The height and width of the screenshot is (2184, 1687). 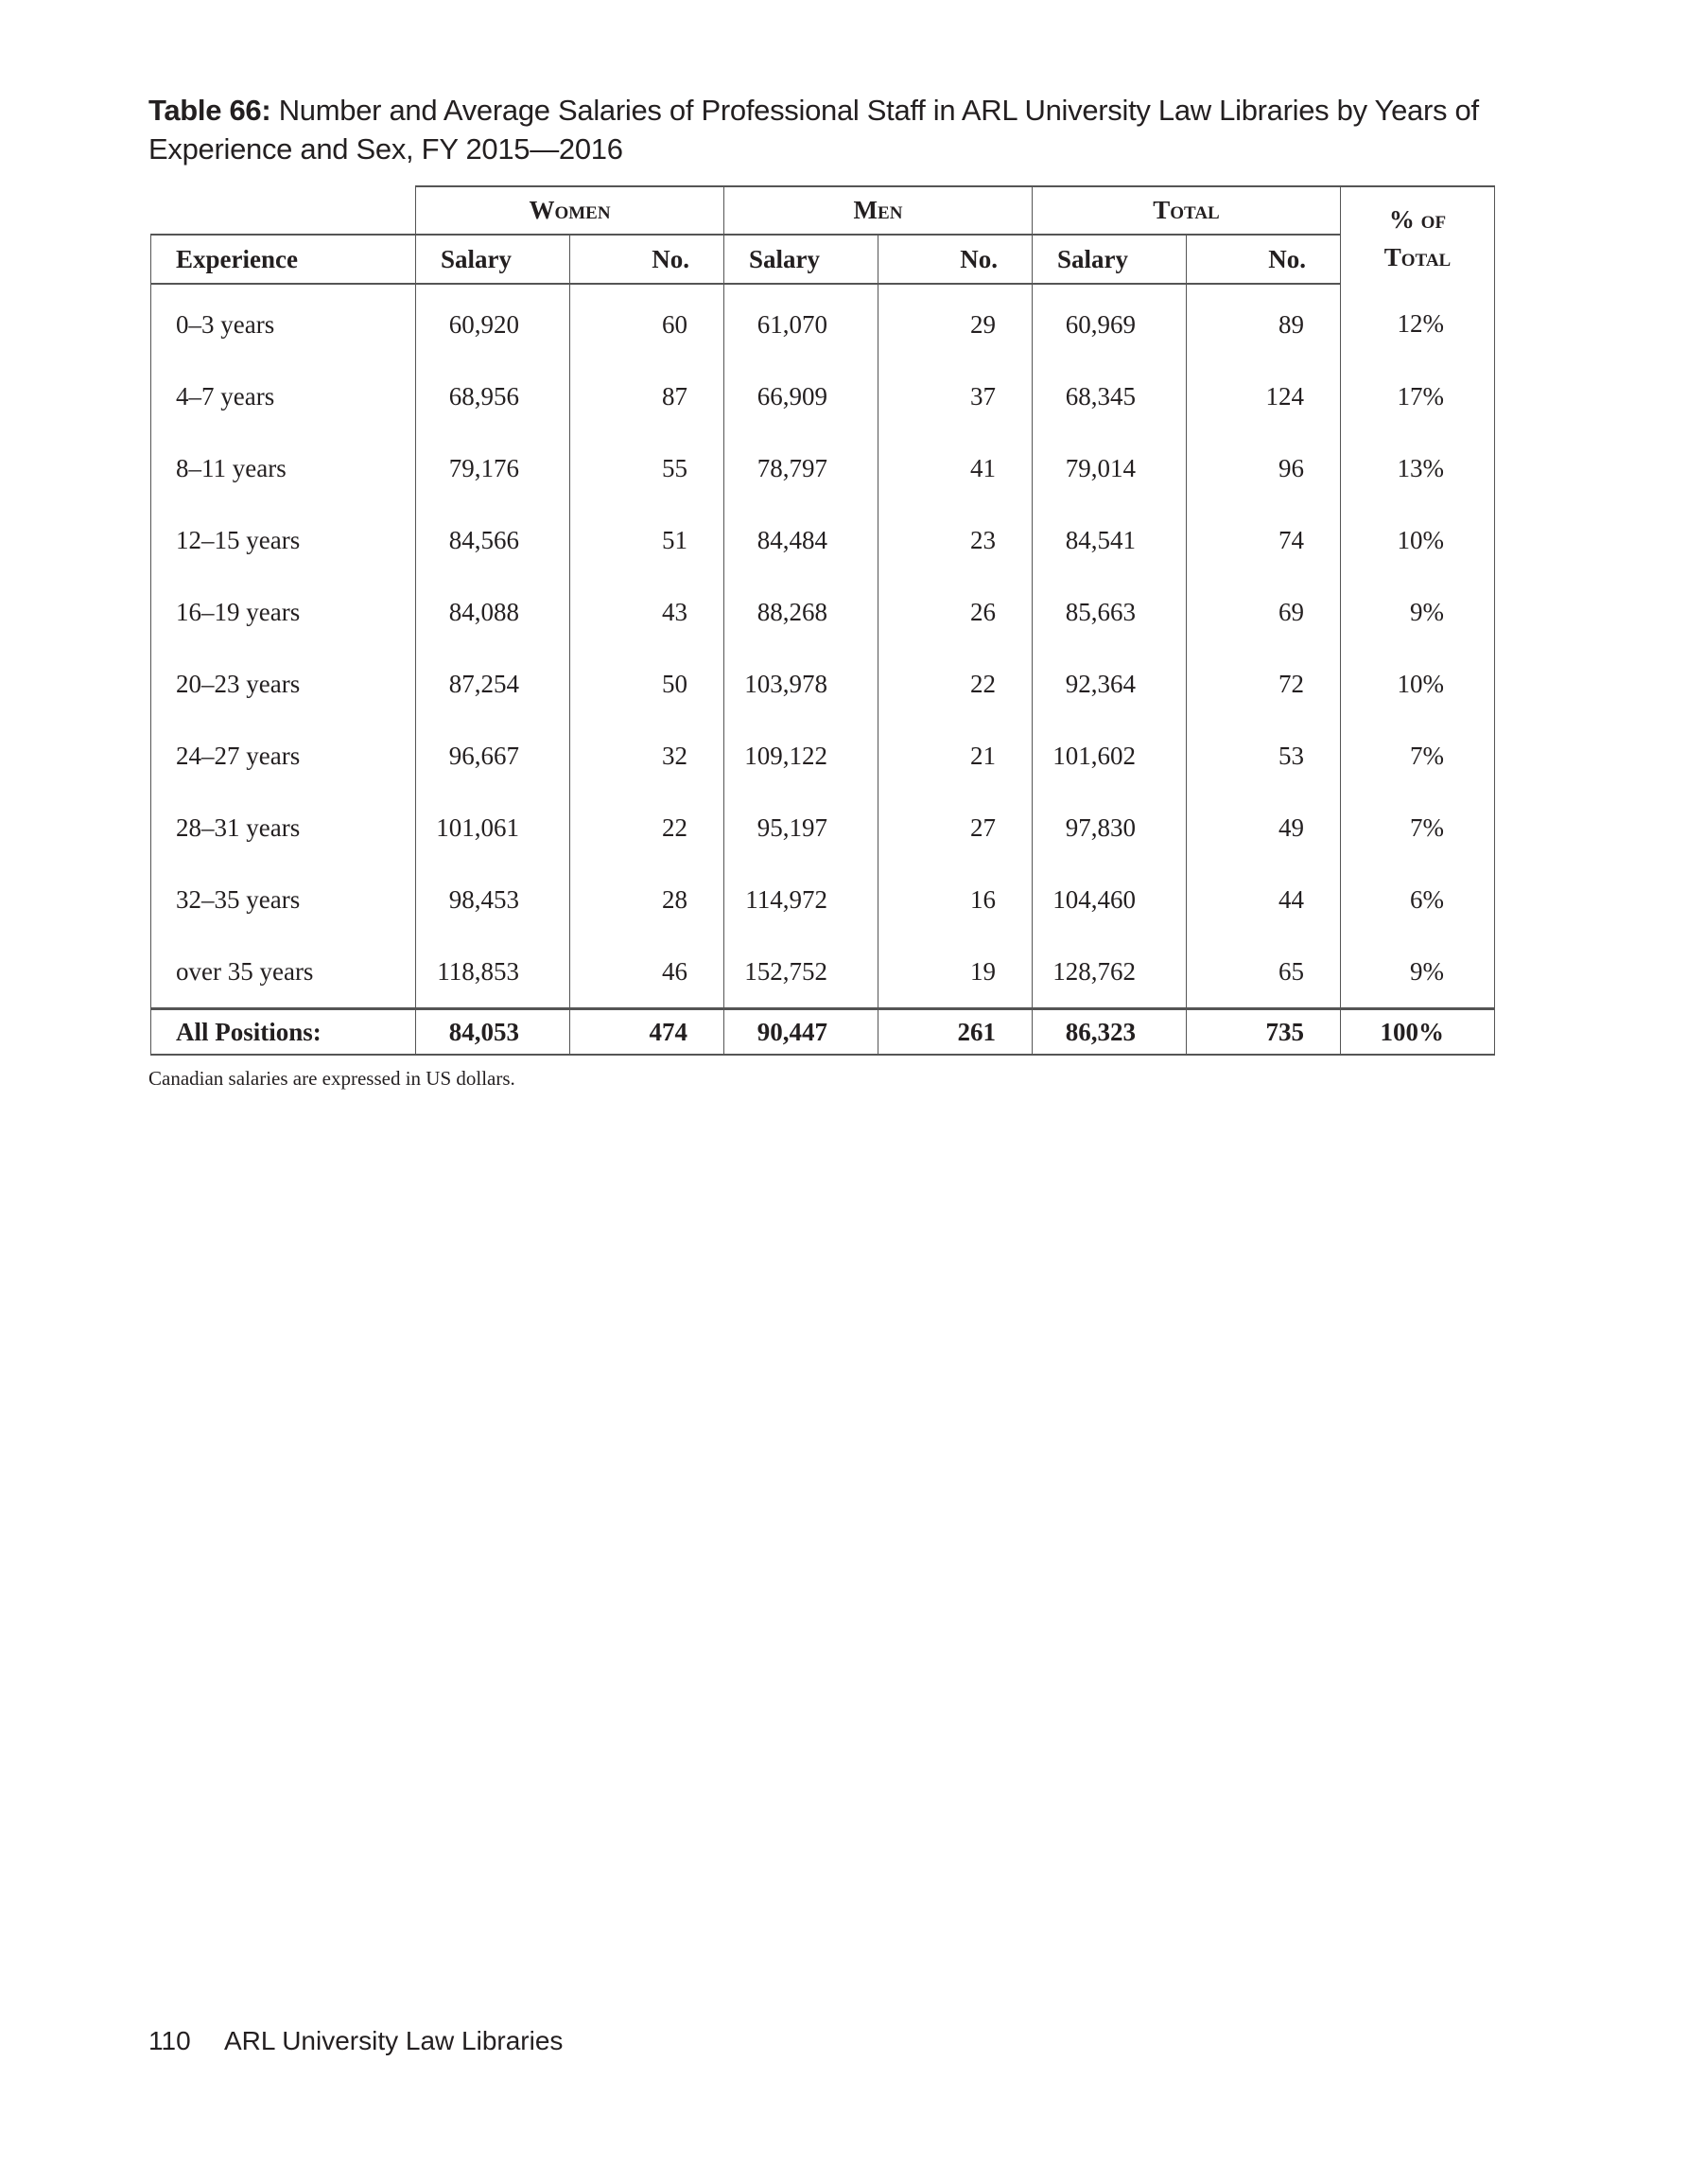 What do you see at coordinates (1109, 756) in the screenshot?
I see `cell-total-salary: 101,602` at bounding box center [1109, 756].